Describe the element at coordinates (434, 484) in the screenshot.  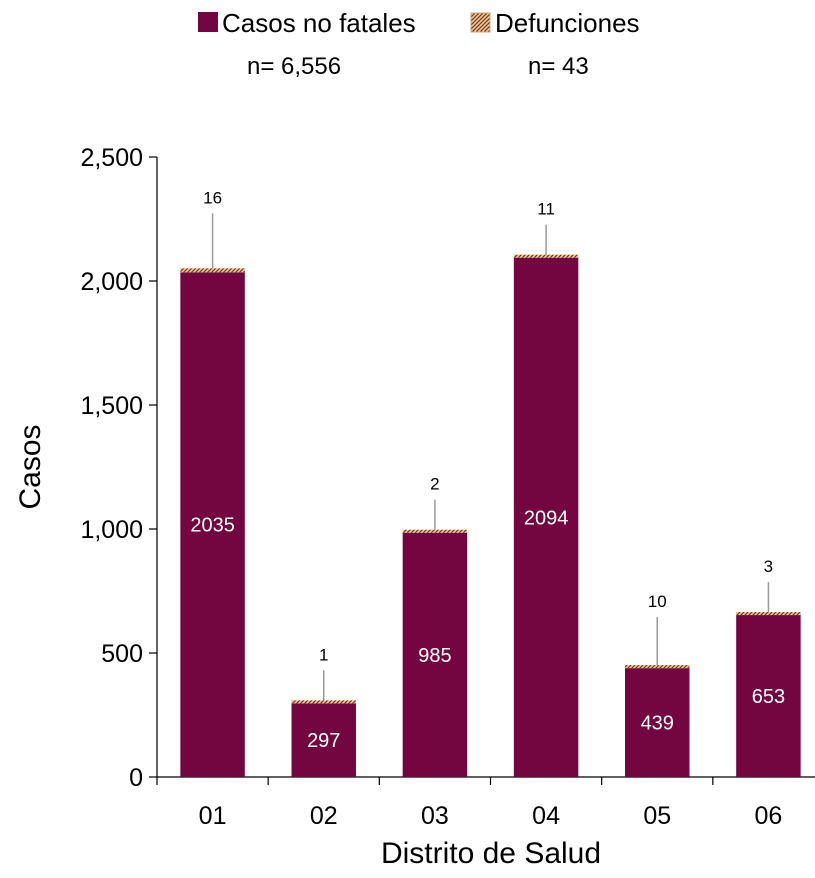
I see `death-value-label: 2` at that location.